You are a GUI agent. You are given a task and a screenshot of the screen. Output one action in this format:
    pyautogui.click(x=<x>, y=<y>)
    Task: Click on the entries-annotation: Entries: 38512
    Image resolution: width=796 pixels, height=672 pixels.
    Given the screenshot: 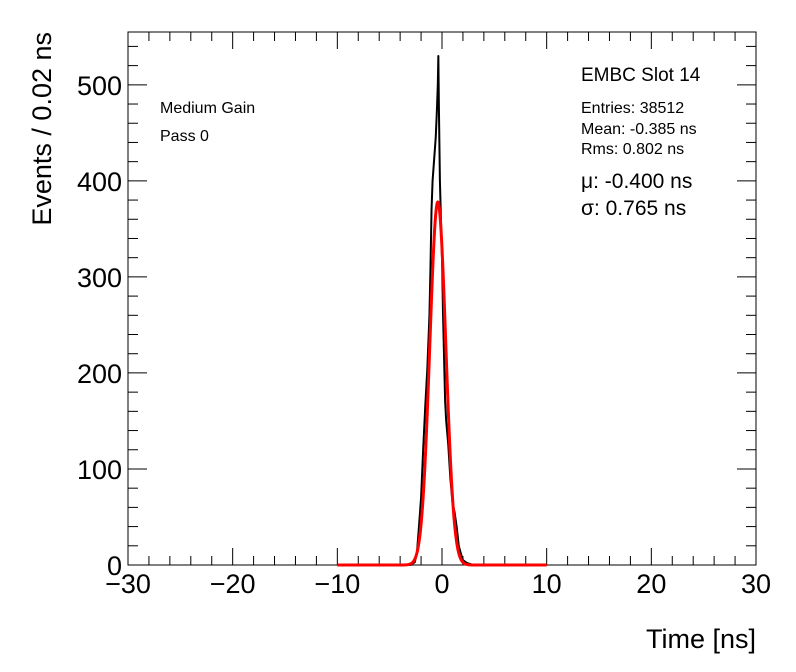 What is the action you would take?
    pyautogui.click(x=632, y=108)
    